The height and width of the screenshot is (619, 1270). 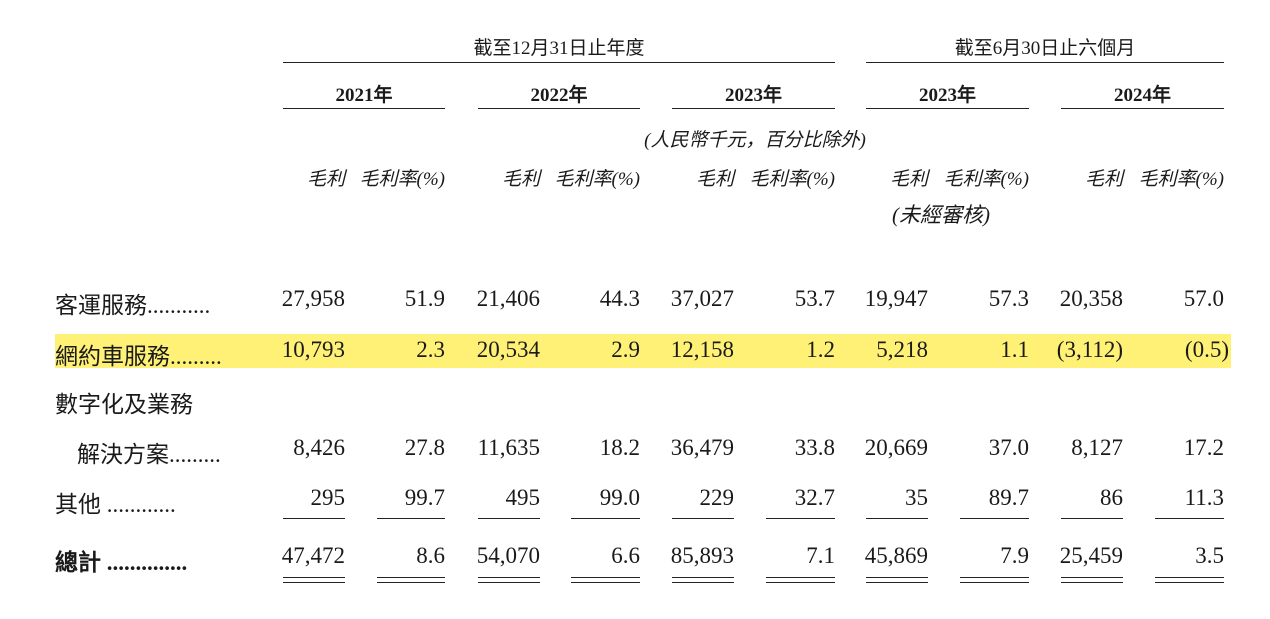 What do you see at coordinates (1045, 48) in the screenshot?
I see `header-interim-group: 截至6月30日止六個月` at bounding box center [1045, 48].